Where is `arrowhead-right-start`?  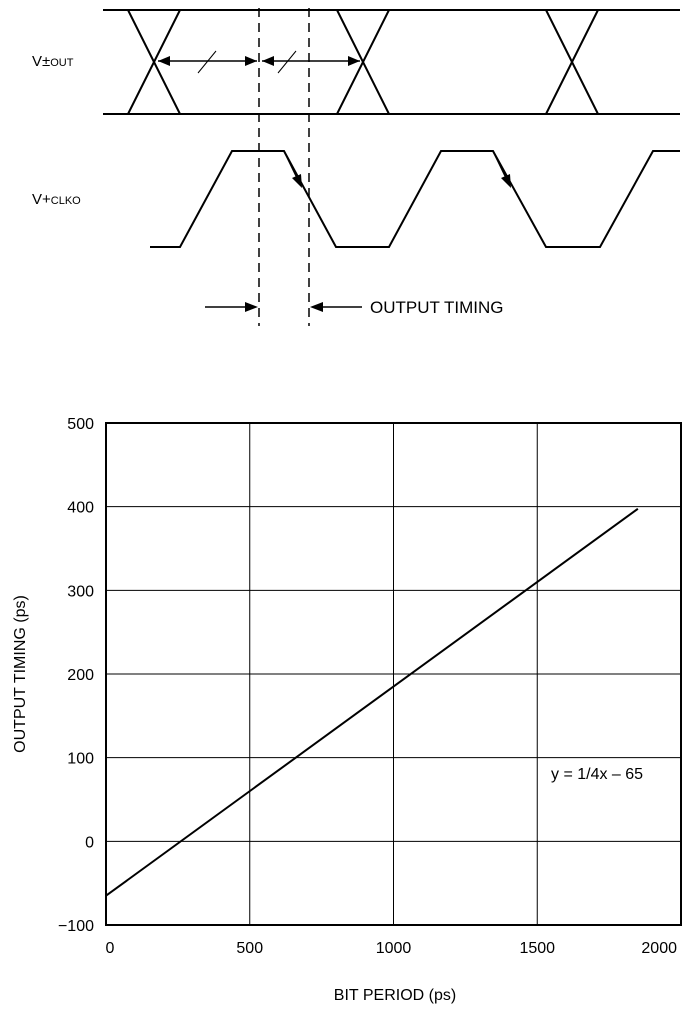 arrowhead-right-start is located at coordinates (268, 61).